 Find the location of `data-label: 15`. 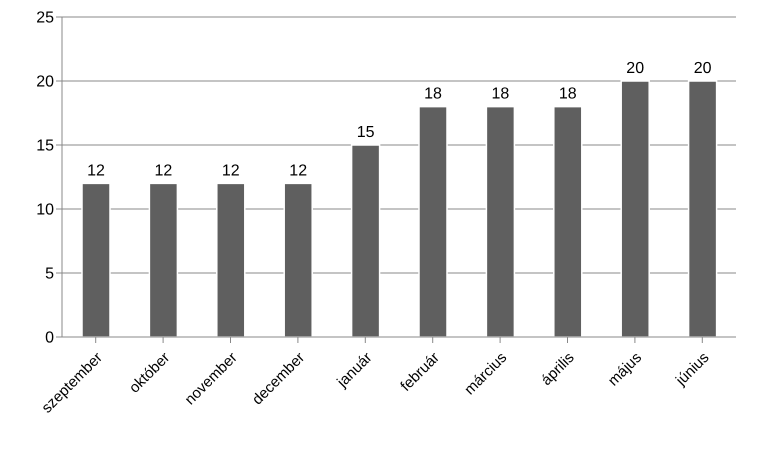

data-label: 15 is located at coordinates (365, 132).